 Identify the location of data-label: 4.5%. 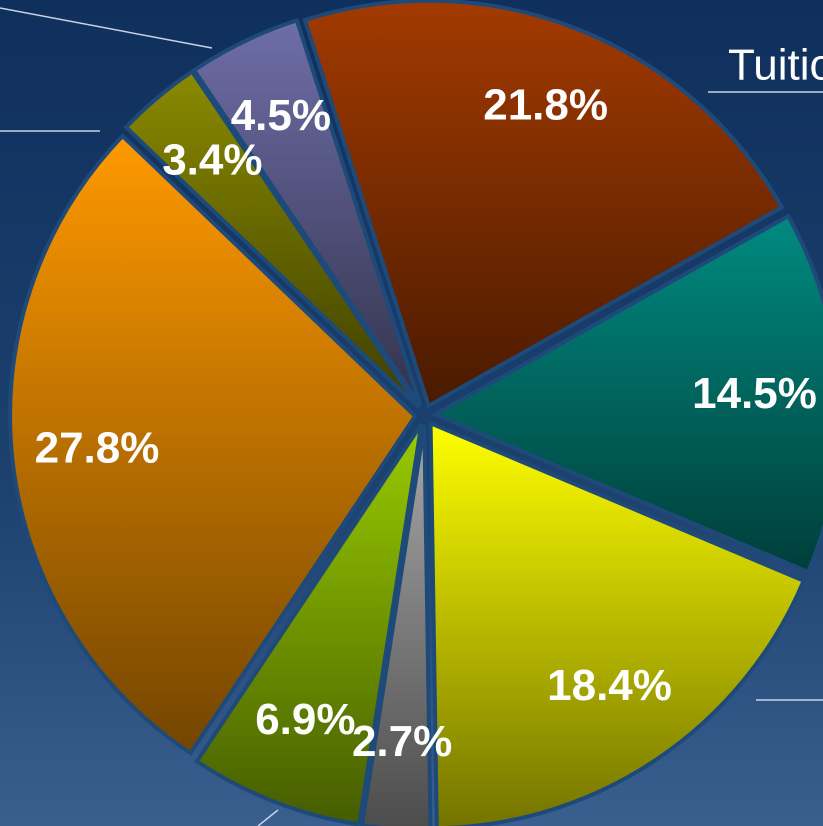
(281, 115).